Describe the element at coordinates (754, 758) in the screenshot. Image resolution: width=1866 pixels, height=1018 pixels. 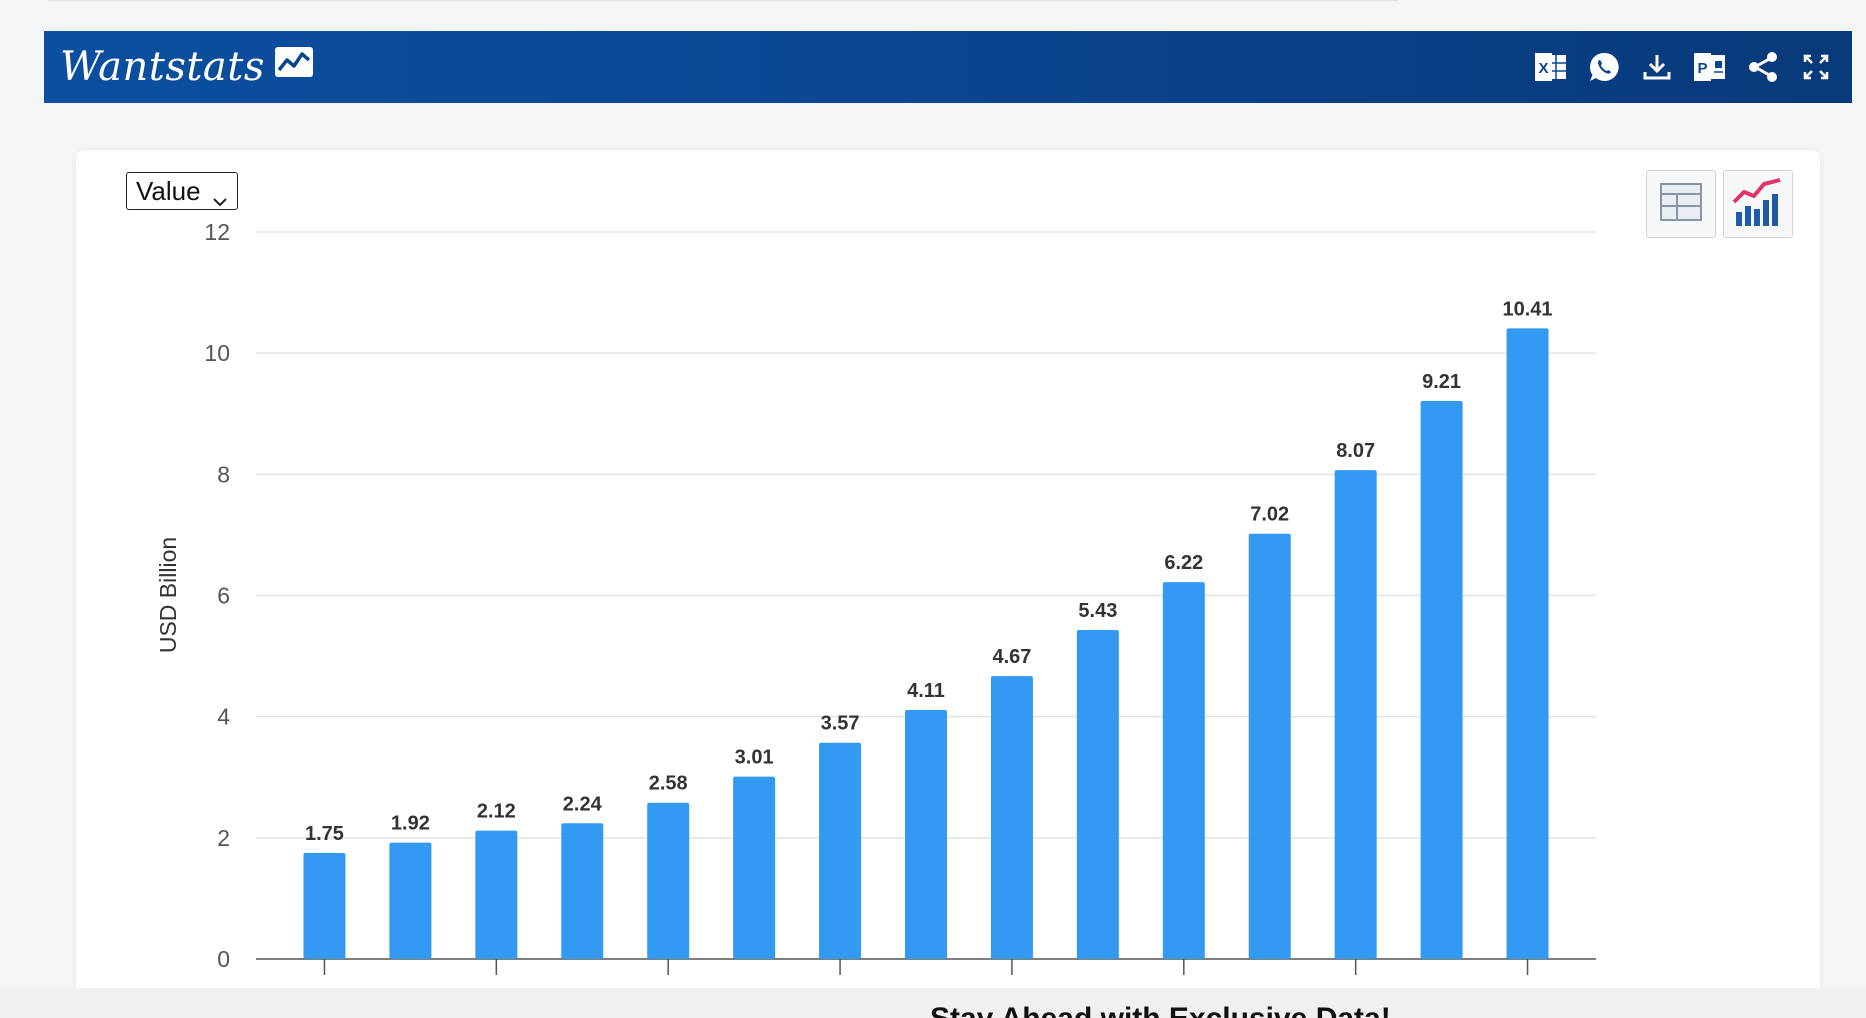
I see `bar-data-label: 3.01` at that location.